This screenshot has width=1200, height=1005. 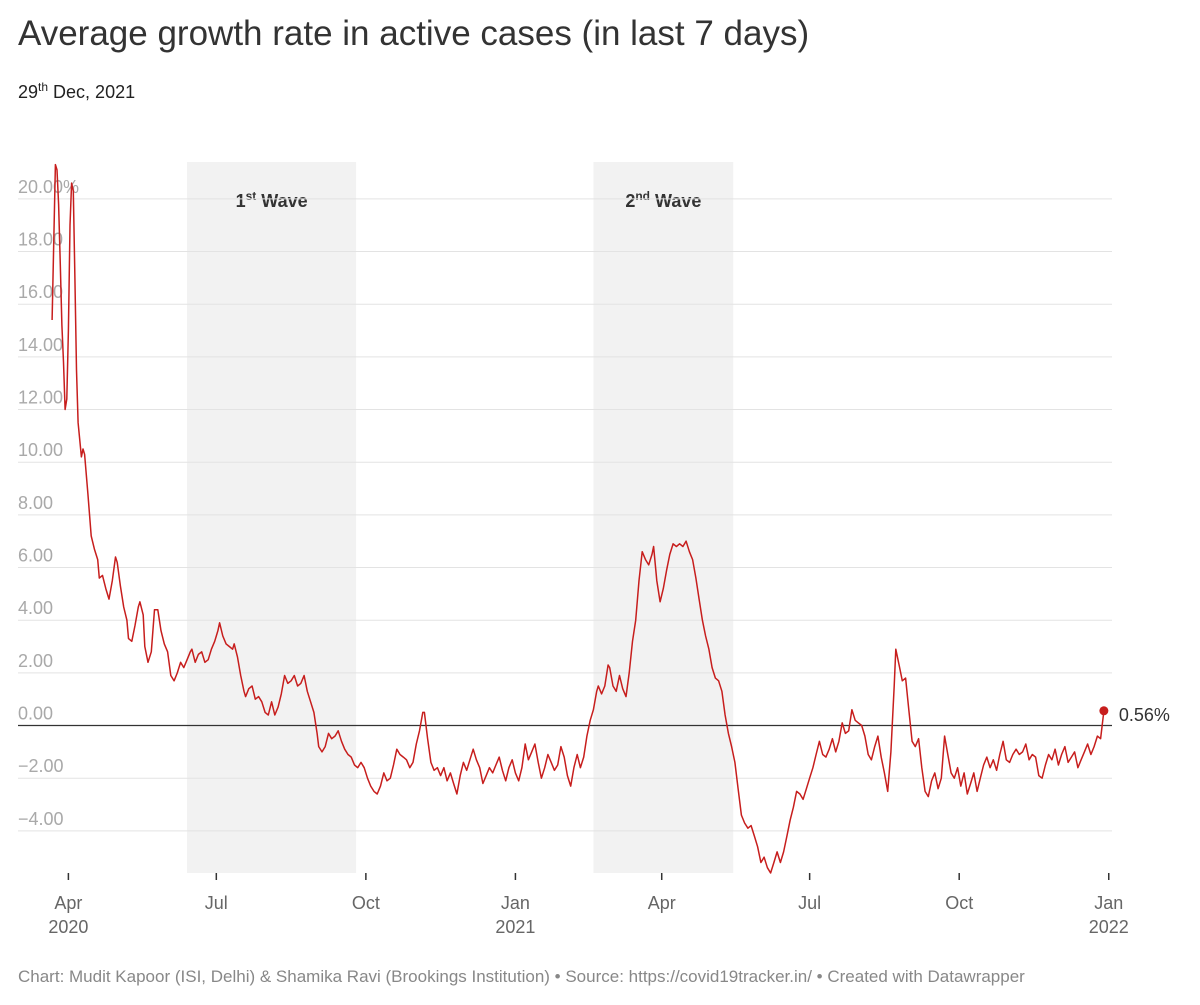 I want to click on y-tick-label: 8.00, so click(x=35, y=503).